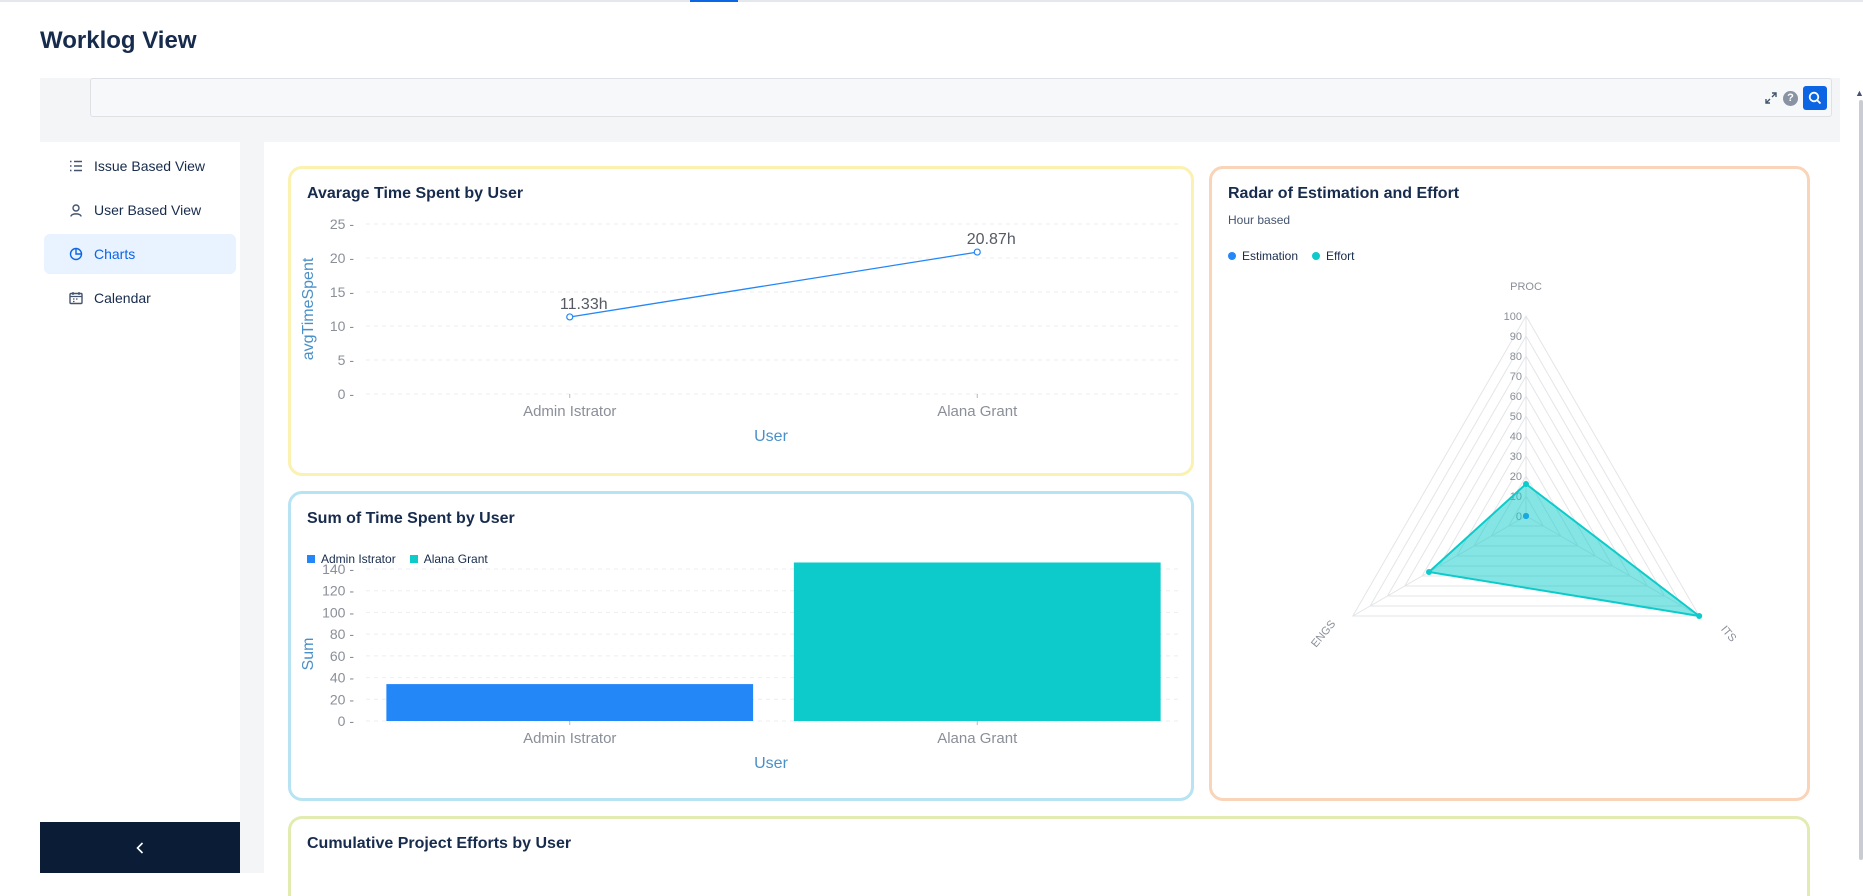 This screenshot has height=896, width=1863. Describe the element at coordinates (1516, 417) in the screenshot. I see `radar-tick-label: 50` at that location.